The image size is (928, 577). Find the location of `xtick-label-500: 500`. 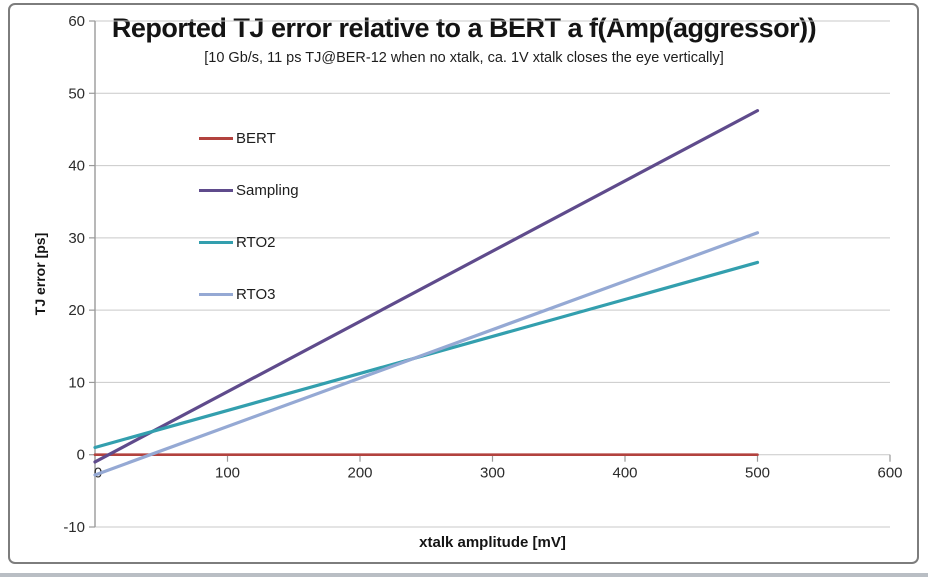

xtick-label-500: 500 is located at coordinates (757, 473).